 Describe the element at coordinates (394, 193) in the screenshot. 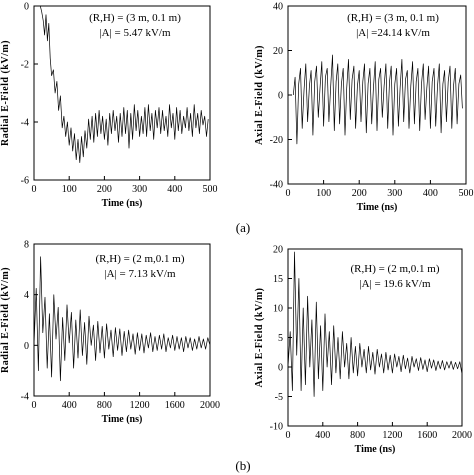

I see `a-axial-x-tick-label: 300` at that location.